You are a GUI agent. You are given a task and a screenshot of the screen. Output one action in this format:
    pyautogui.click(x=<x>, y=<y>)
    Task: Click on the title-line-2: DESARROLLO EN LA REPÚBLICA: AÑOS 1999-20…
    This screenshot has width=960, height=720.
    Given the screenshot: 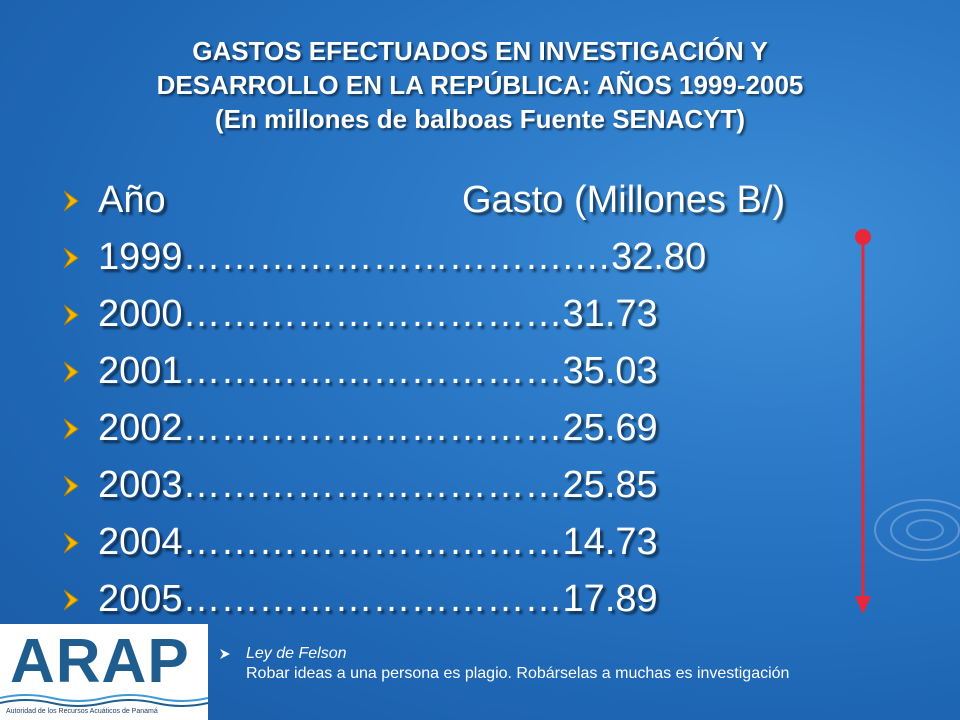 What is the action you would take?
    pyautogui.click(x=480, y=85)
    